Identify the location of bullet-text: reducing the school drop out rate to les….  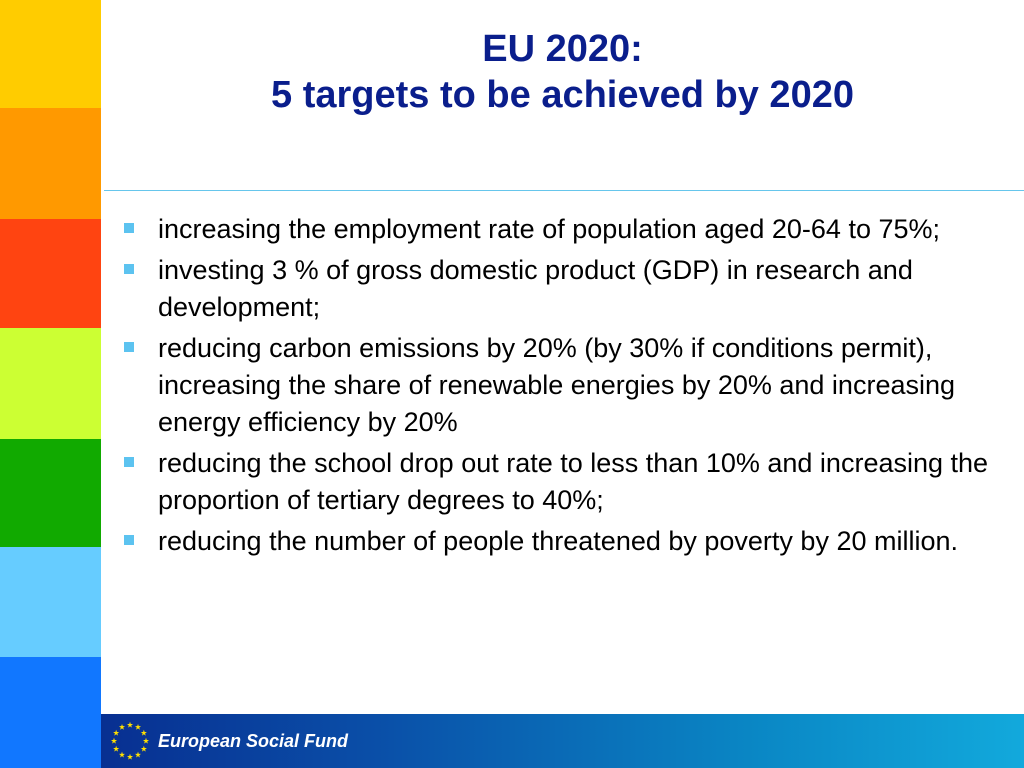
(573, 481).